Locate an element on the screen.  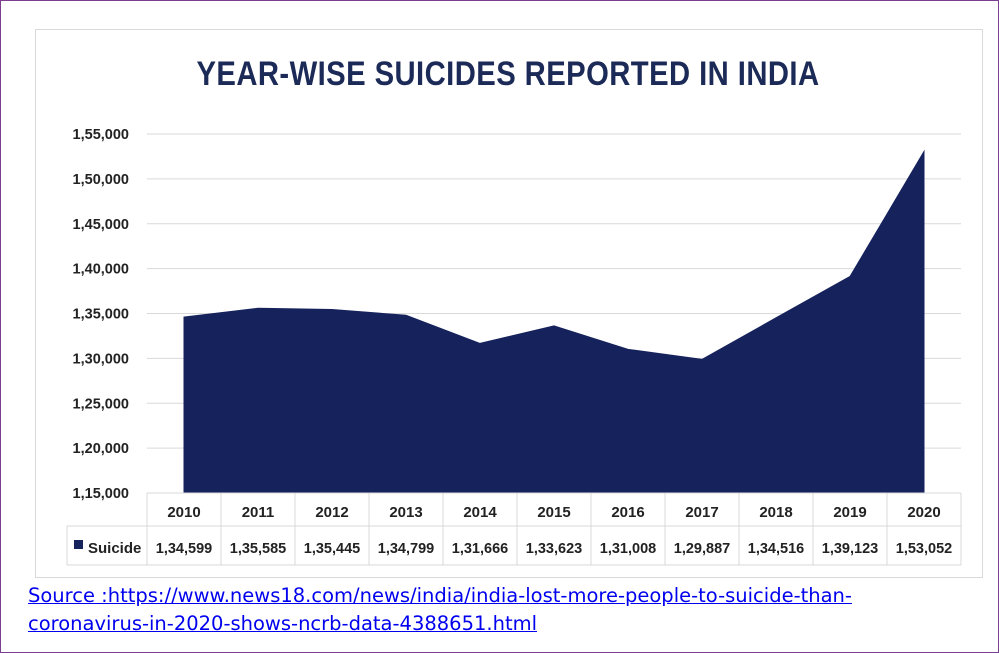
data-table-value: 1,33,623 is located at coordinates (554, 549).